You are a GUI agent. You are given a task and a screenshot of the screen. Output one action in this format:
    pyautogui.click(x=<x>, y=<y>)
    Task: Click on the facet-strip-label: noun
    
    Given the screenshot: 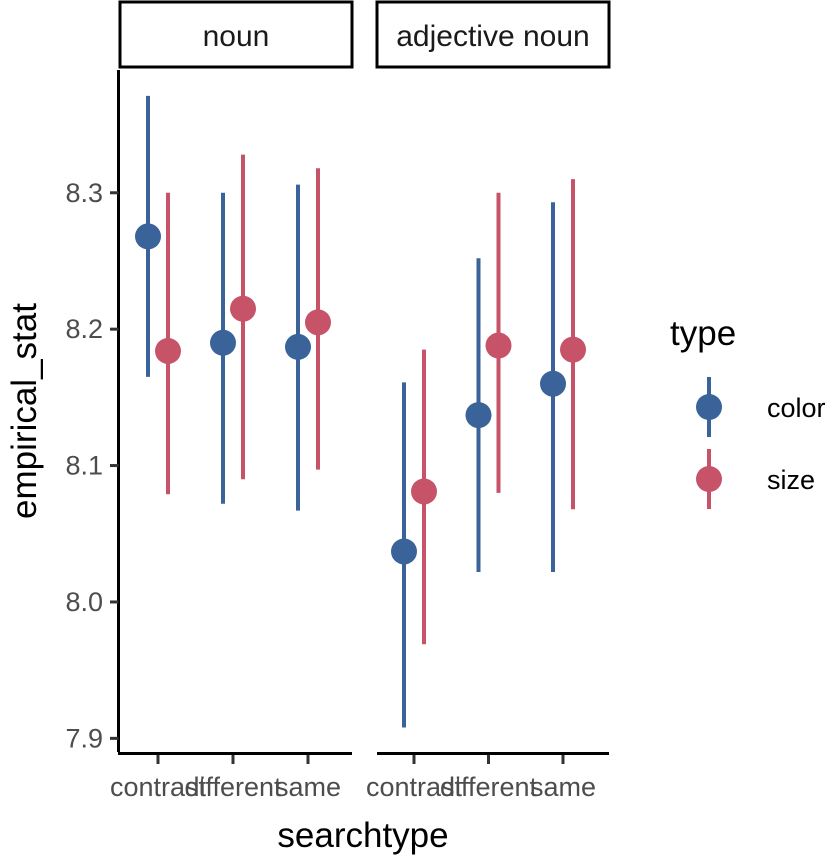 What is the action you would take?
    pyautogui.click(x=236, y=36)
    